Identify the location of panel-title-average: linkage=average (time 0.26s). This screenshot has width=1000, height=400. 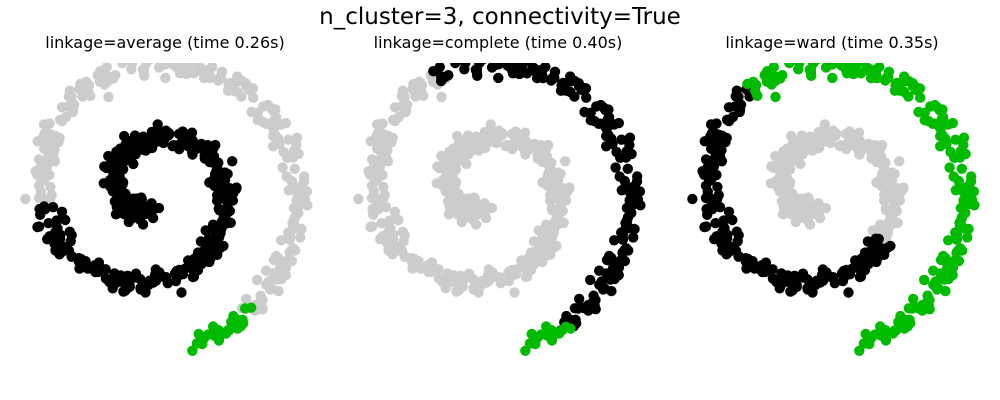
(165, 42).